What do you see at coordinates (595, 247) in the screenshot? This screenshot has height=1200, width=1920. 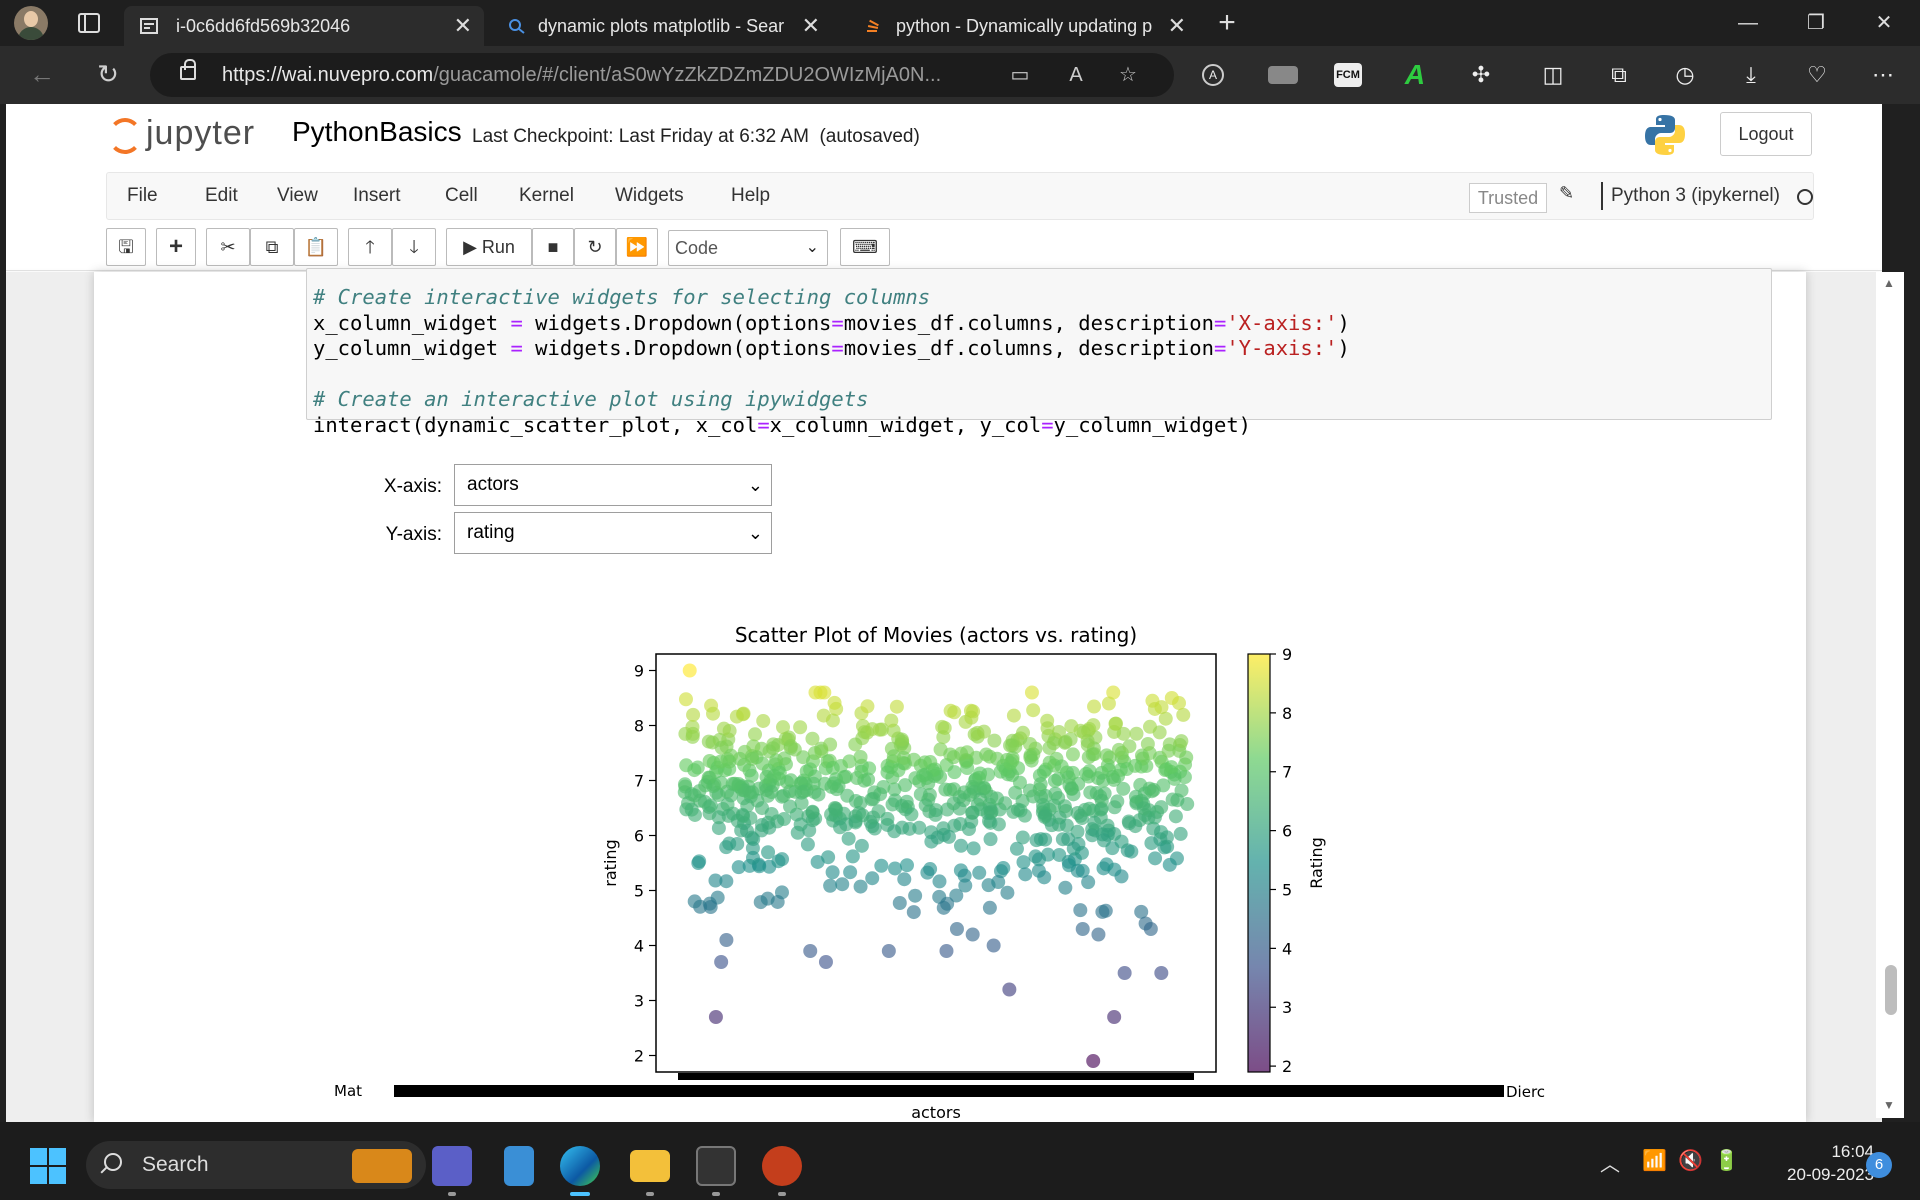 I see `restart-icon: ↻` at bounding box center [595, 247].